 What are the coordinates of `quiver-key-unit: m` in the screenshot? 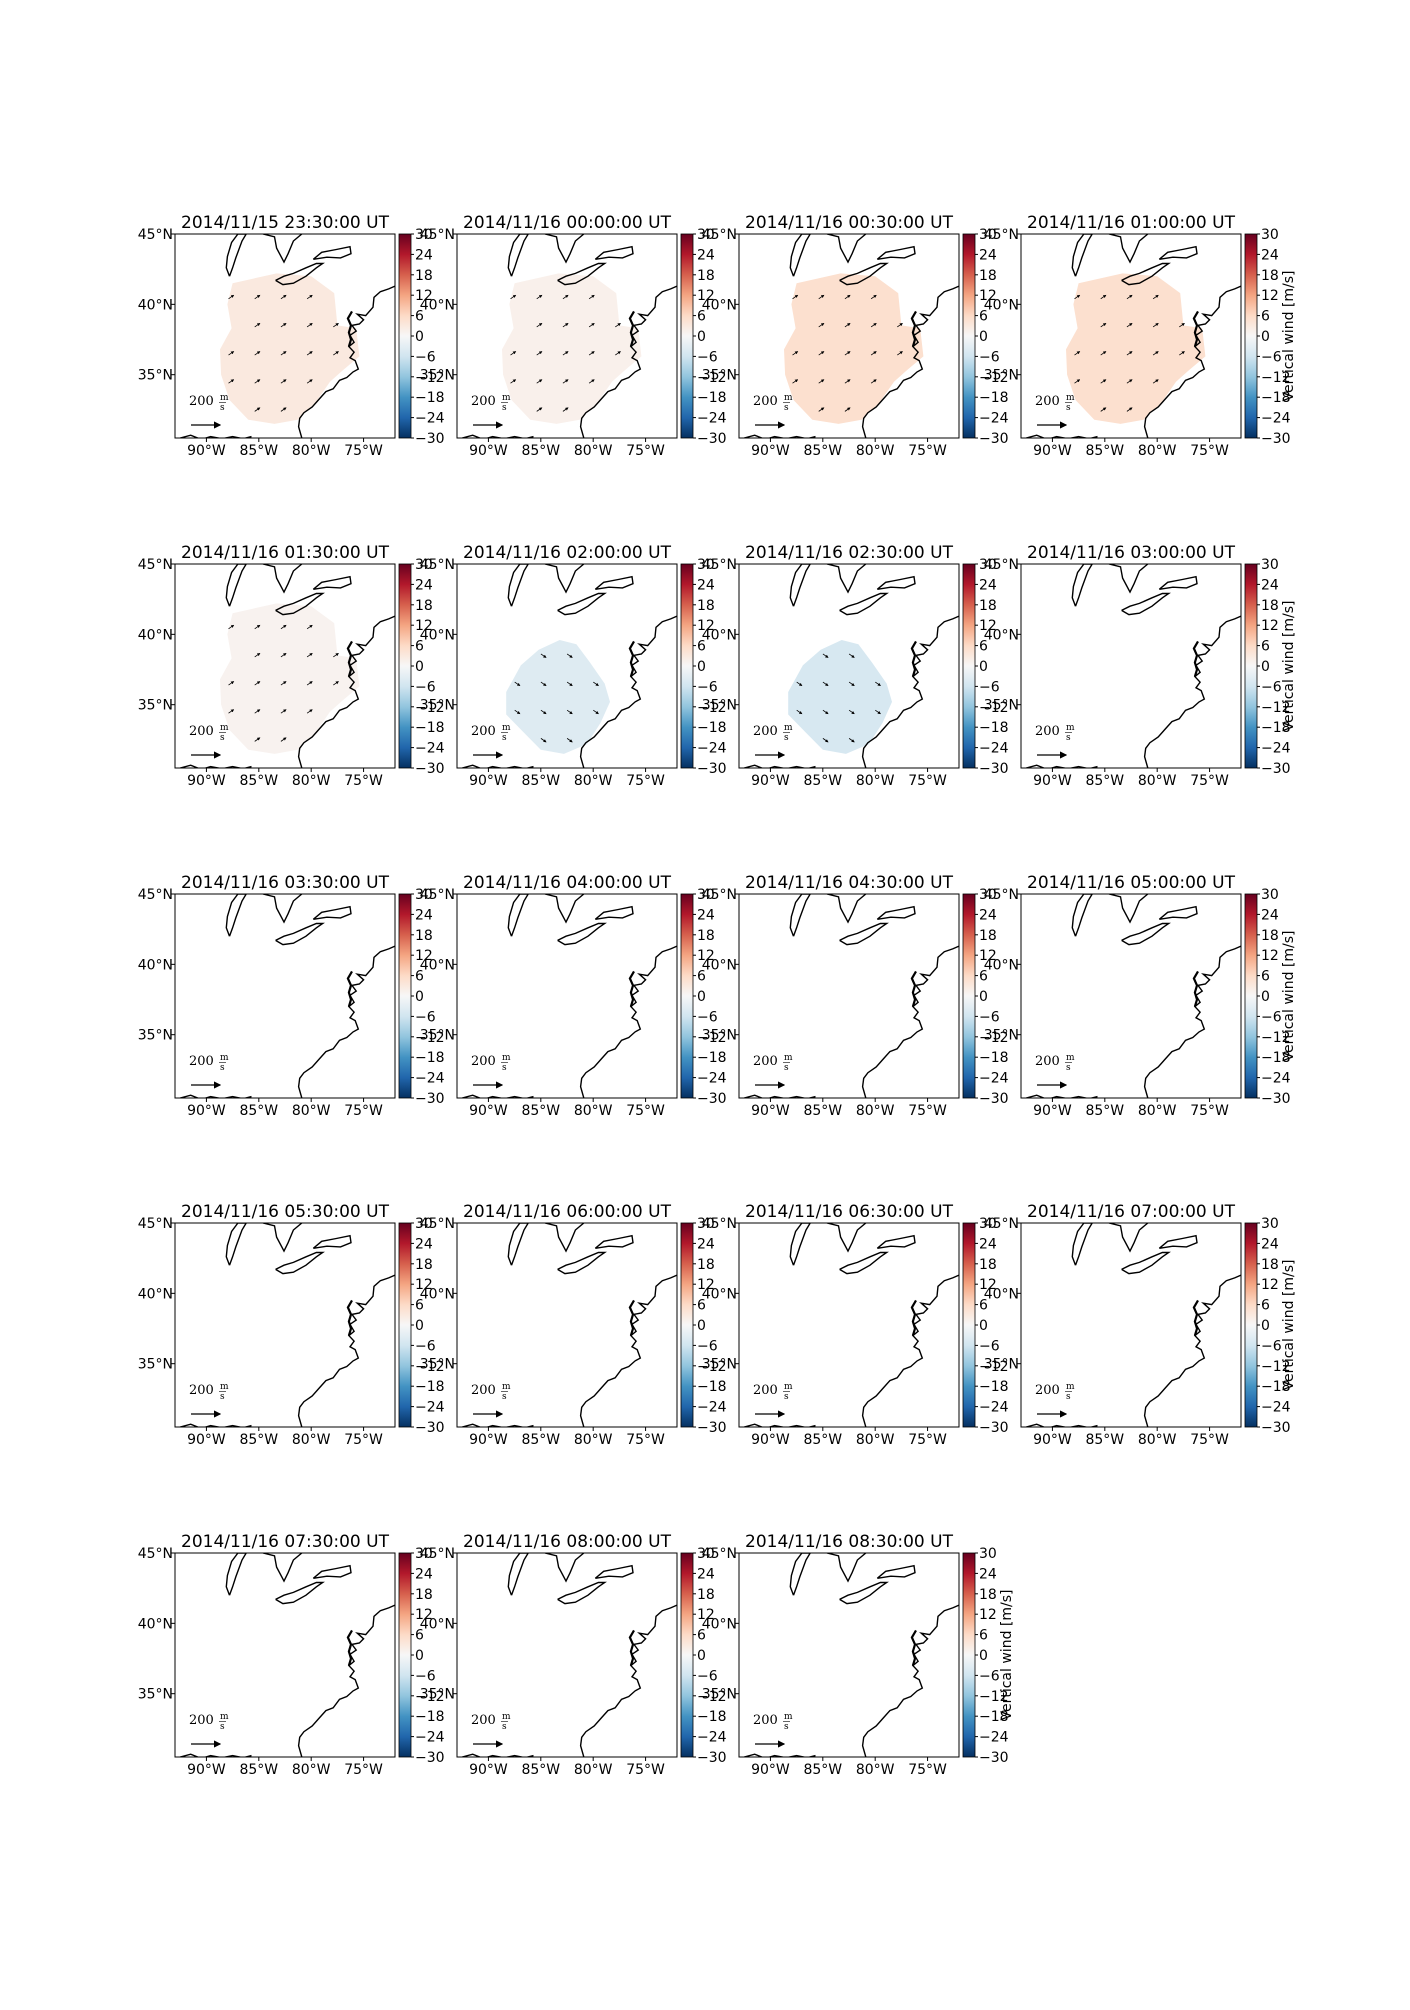 It's located at (506, 1717).